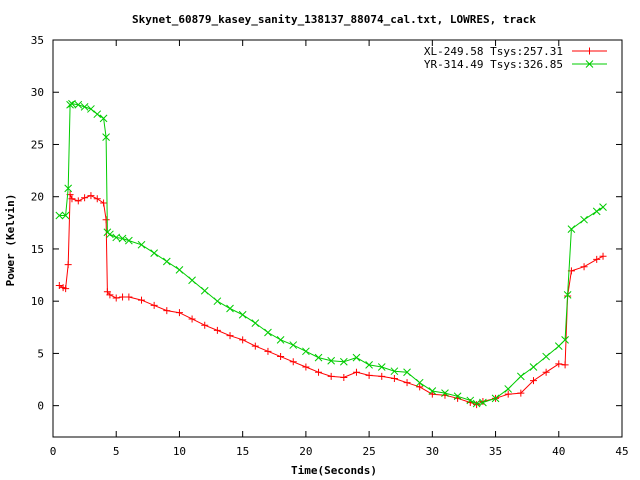 This screenshot has height=480, width=640. I want to click on y-tick-label: 10, so click(37, 301).